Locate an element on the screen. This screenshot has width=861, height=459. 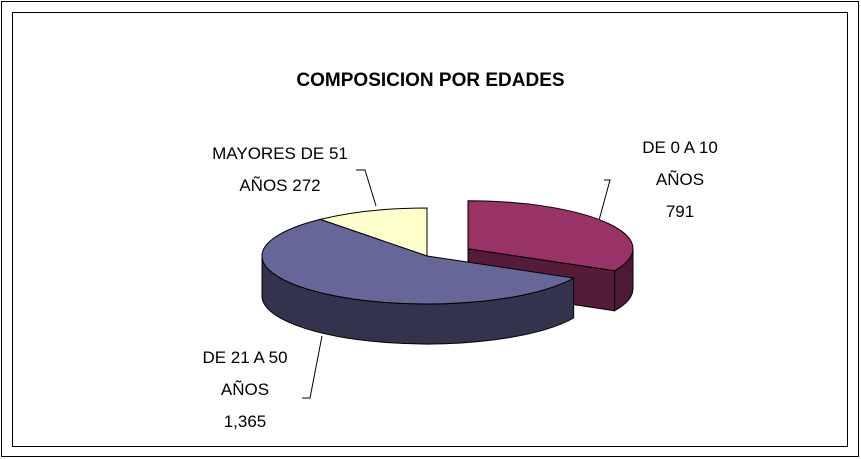
label-category: MAYORES DE 51 AÑOS is located at coordinates (280, 169).